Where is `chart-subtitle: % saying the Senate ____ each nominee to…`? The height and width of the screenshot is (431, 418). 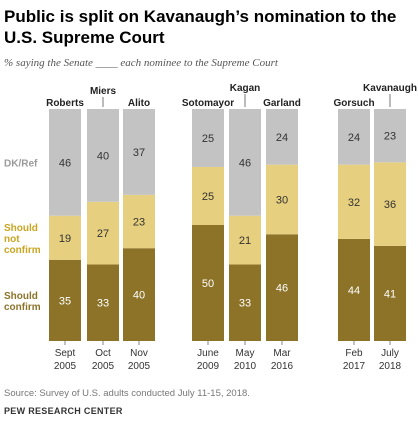
chart-subtitle: % saying the Senate ____ each nominee to… is located at coordinates (141, 63).